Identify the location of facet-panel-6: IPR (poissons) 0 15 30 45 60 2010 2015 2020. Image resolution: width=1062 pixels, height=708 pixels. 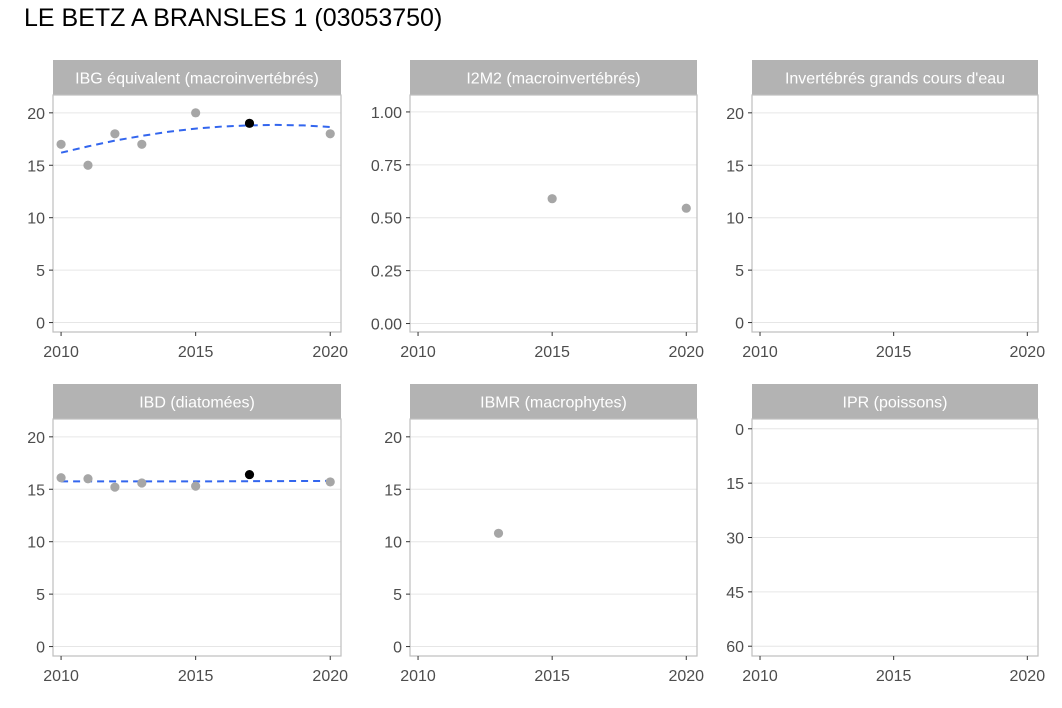
(885, 534).